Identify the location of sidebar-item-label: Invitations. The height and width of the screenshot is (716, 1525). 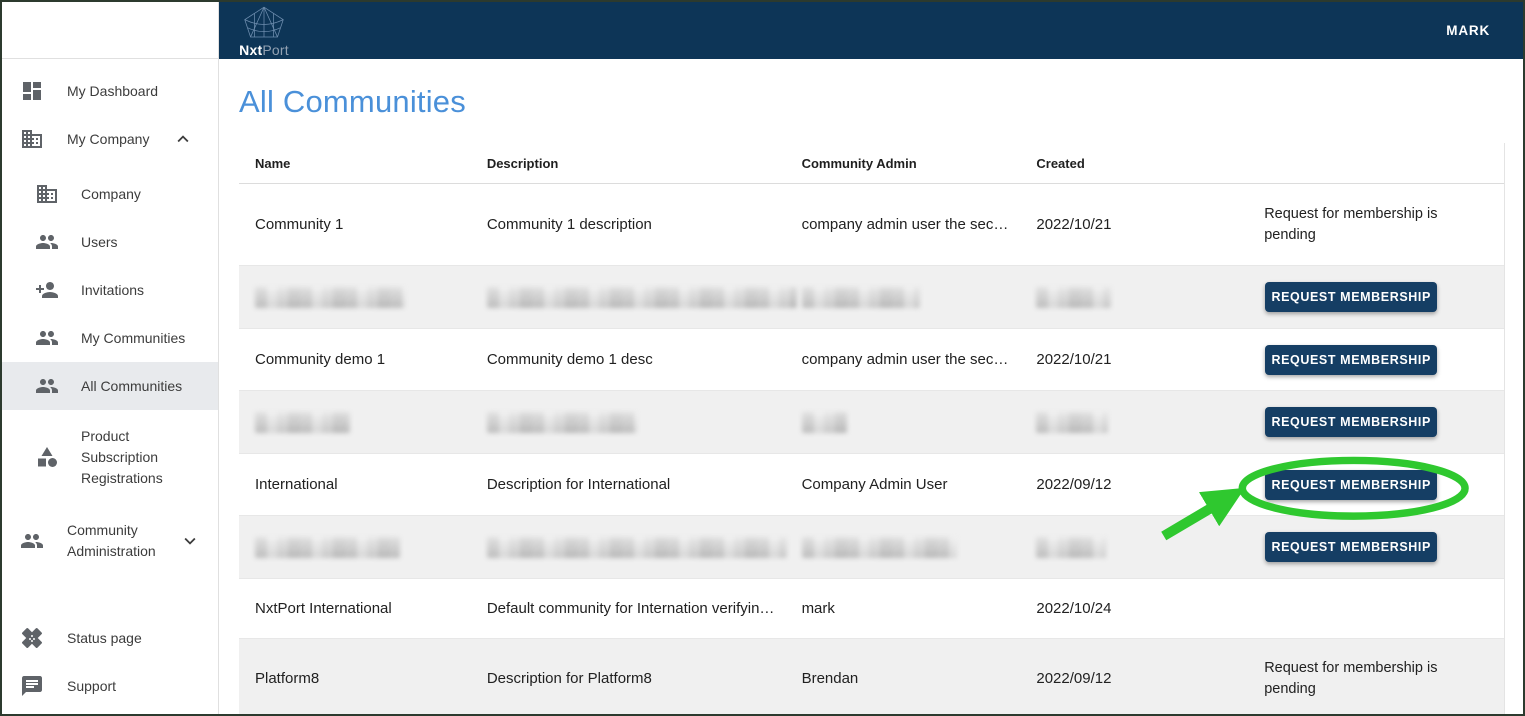
(113, 290).